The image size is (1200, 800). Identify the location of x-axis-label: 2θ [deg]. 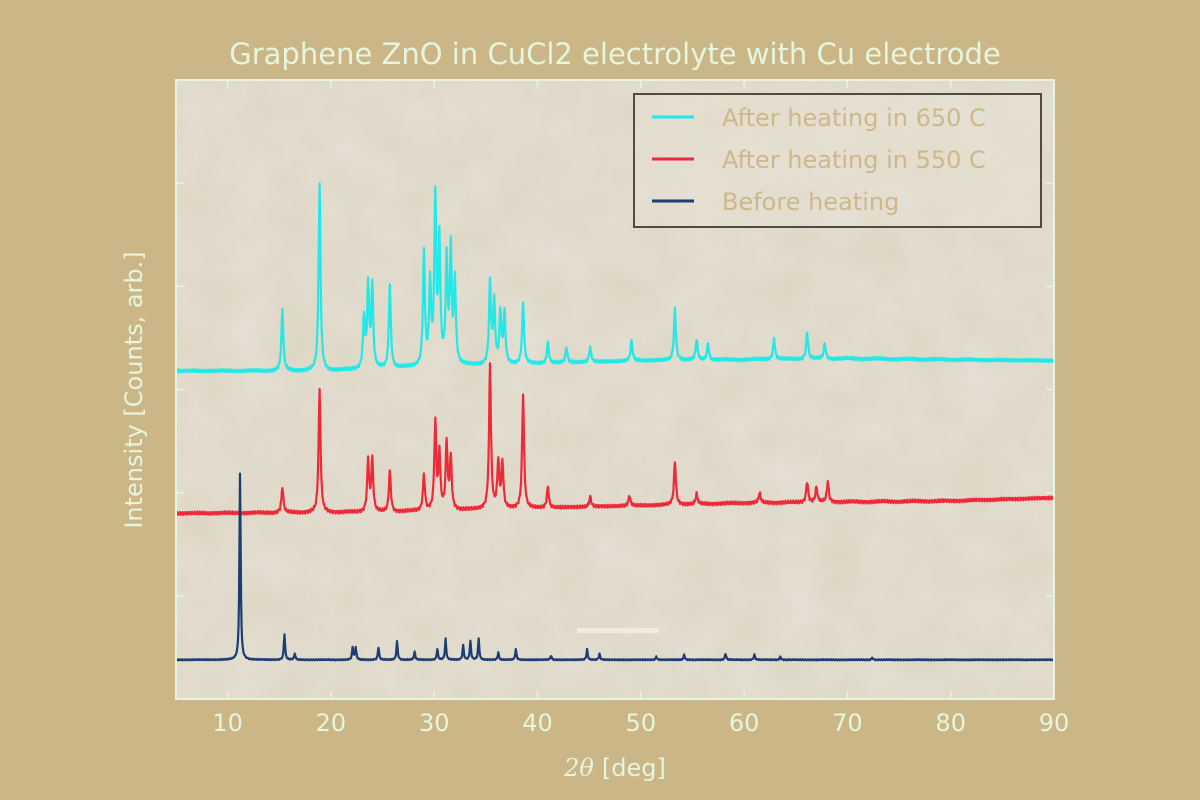
(614, 768).